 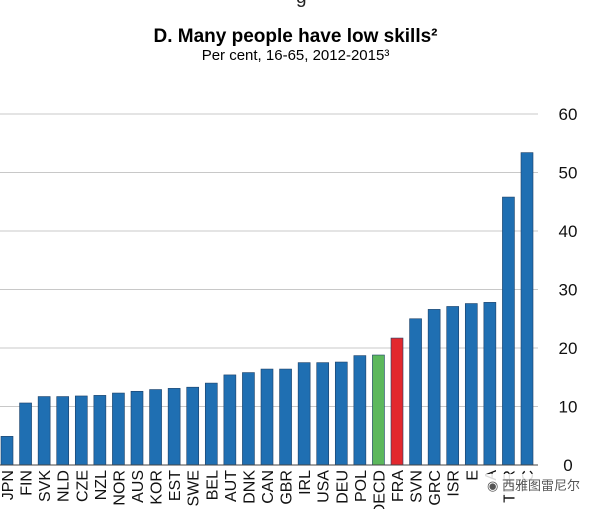 What do you see at coordinates (378, 410) in the screenshot?
I see `bar-oecd` at bounding box center [378, 410].